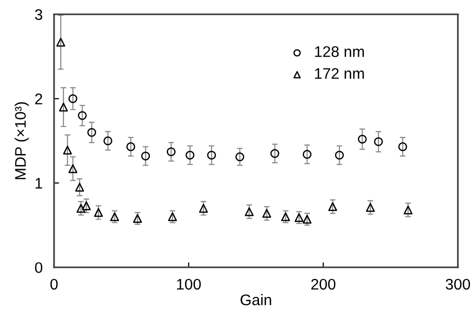  What do you see at coordinates (189, 284) in the screenshot?
I see `x-tick-label: 100` at bounding box center [189, 284].